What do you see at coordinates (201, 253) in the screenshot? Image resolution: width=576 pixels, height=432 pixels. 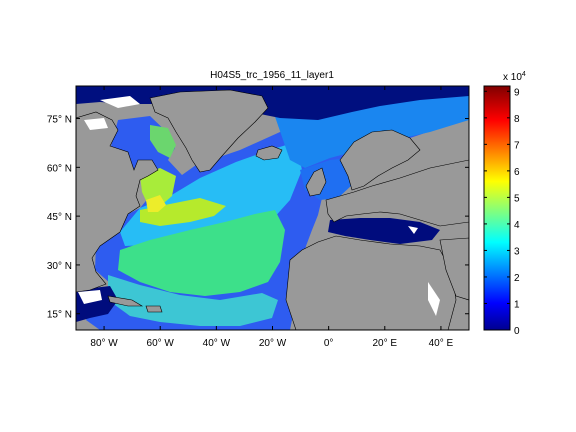 I see `midlat-field` at bounding box center [201, 253].